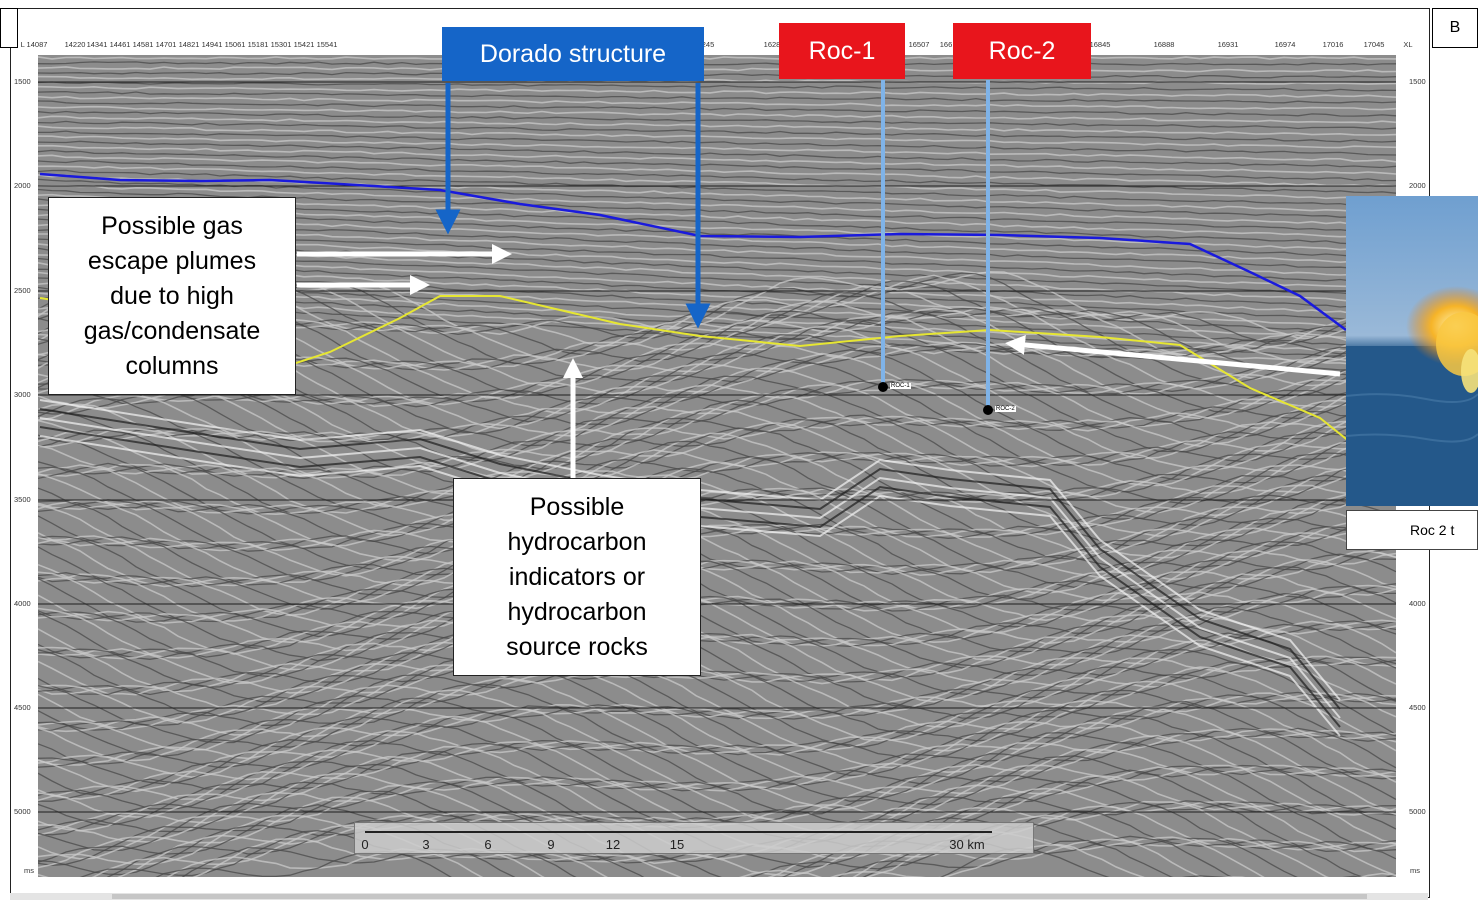  What do you see at coordinates (365, 844) in the screenshot?
I see `scale-tick-label: 0` at bounding box center [365, 844].